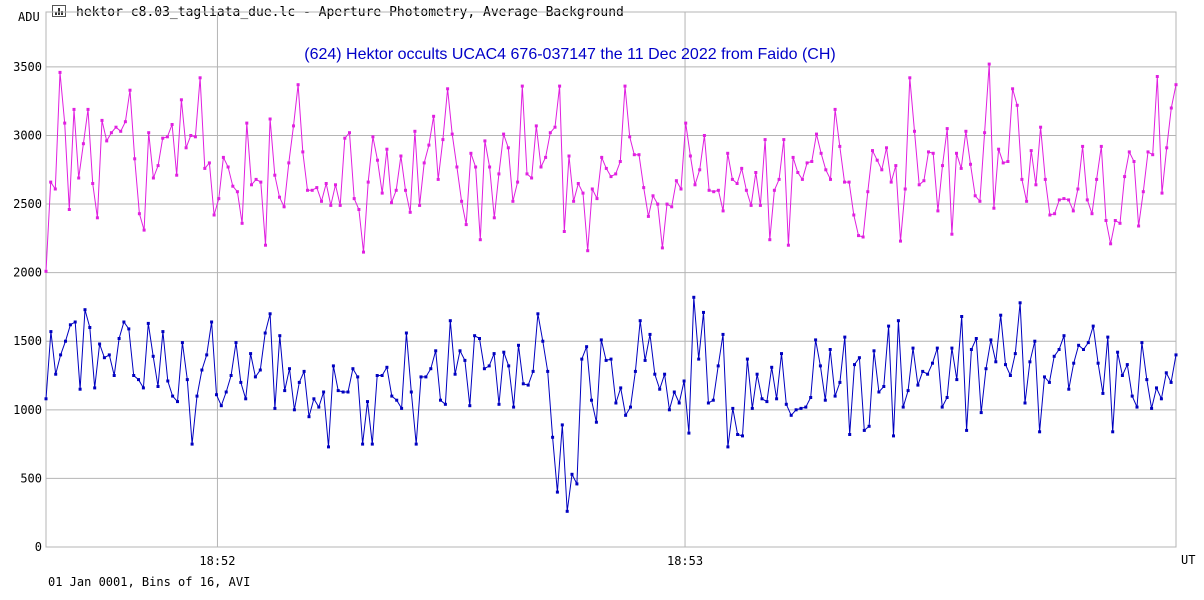 This screenshot has height=600, width=1204. I want to click on x-axis-label: UT, so click(1188, 560).